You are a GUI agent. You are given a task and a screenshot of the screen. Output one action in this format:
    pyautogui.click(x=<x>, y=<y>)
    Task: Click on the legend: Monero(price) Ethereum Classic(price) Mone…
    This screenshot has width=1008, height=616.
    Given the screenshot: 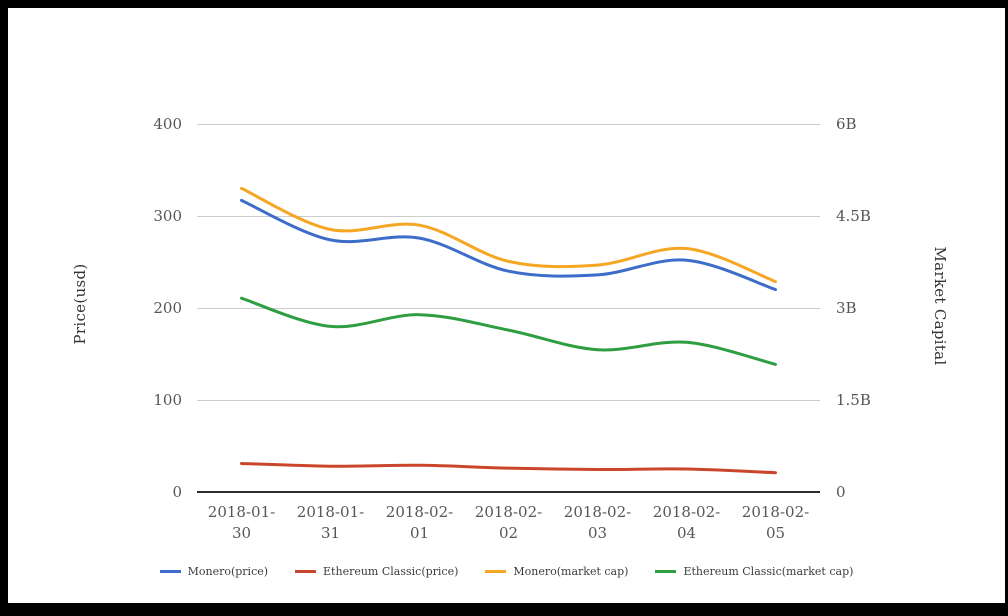 What is the action you would take?
    pyautogui.click(x=506, y=571)
    